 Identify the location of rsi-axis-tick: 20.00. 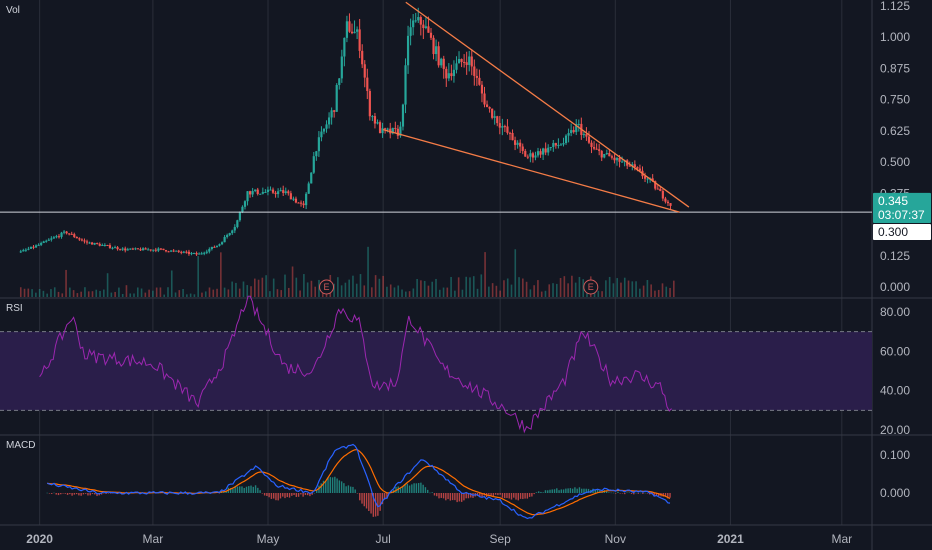
(895, 430).